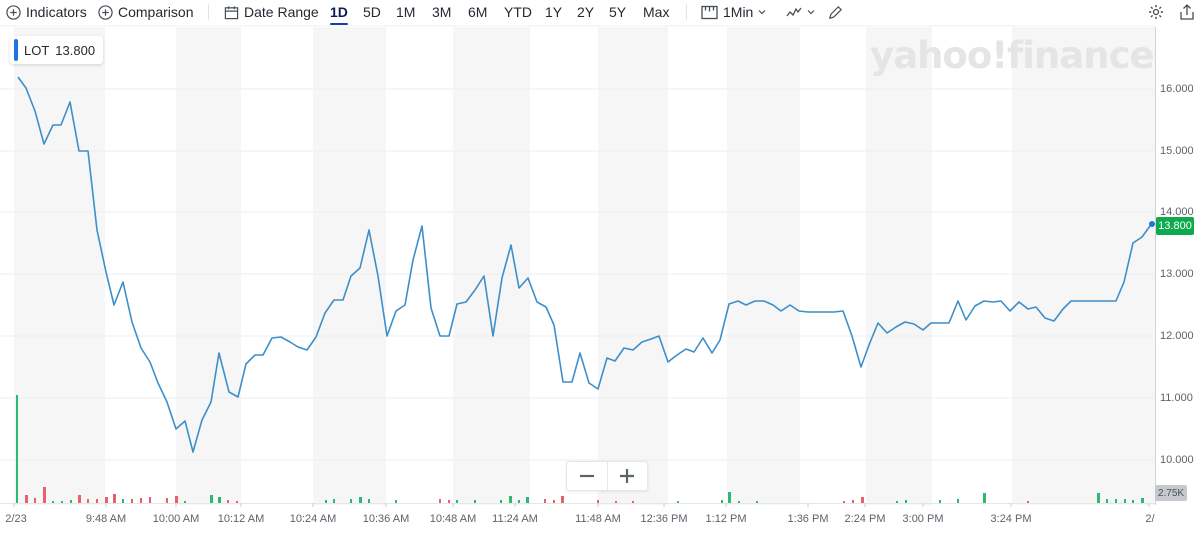 The image size is (1200, 539). Describe the element at coordinates (865, 519) in the screenshot. I see `x-tick: 2:24 PM` at that location.